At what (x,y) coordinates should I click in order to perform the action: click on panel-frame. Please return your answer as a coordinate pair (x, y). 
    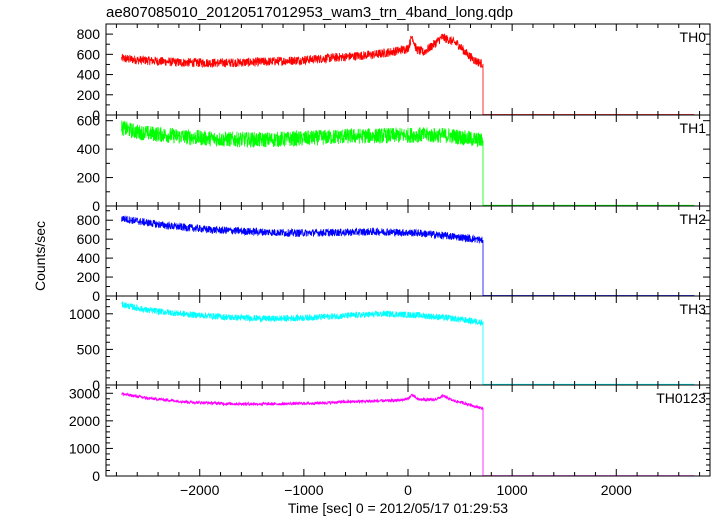
    Looking at the image, I should click on (408, 340).